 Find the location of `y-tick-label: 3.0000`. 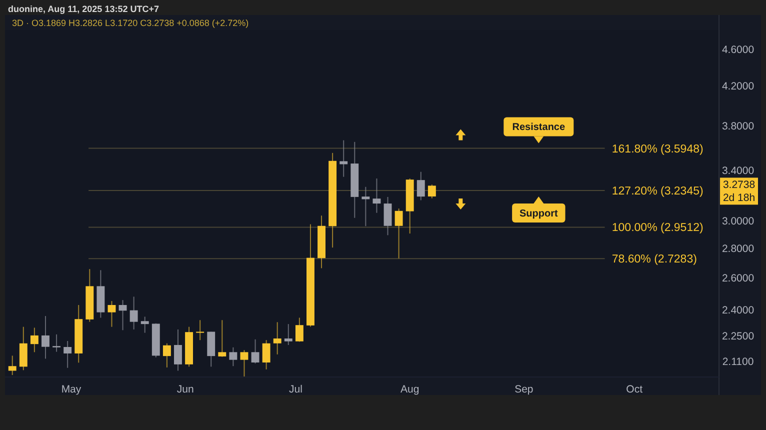

y-tick-label: 3.0000 is located at coordinates (738, 221).